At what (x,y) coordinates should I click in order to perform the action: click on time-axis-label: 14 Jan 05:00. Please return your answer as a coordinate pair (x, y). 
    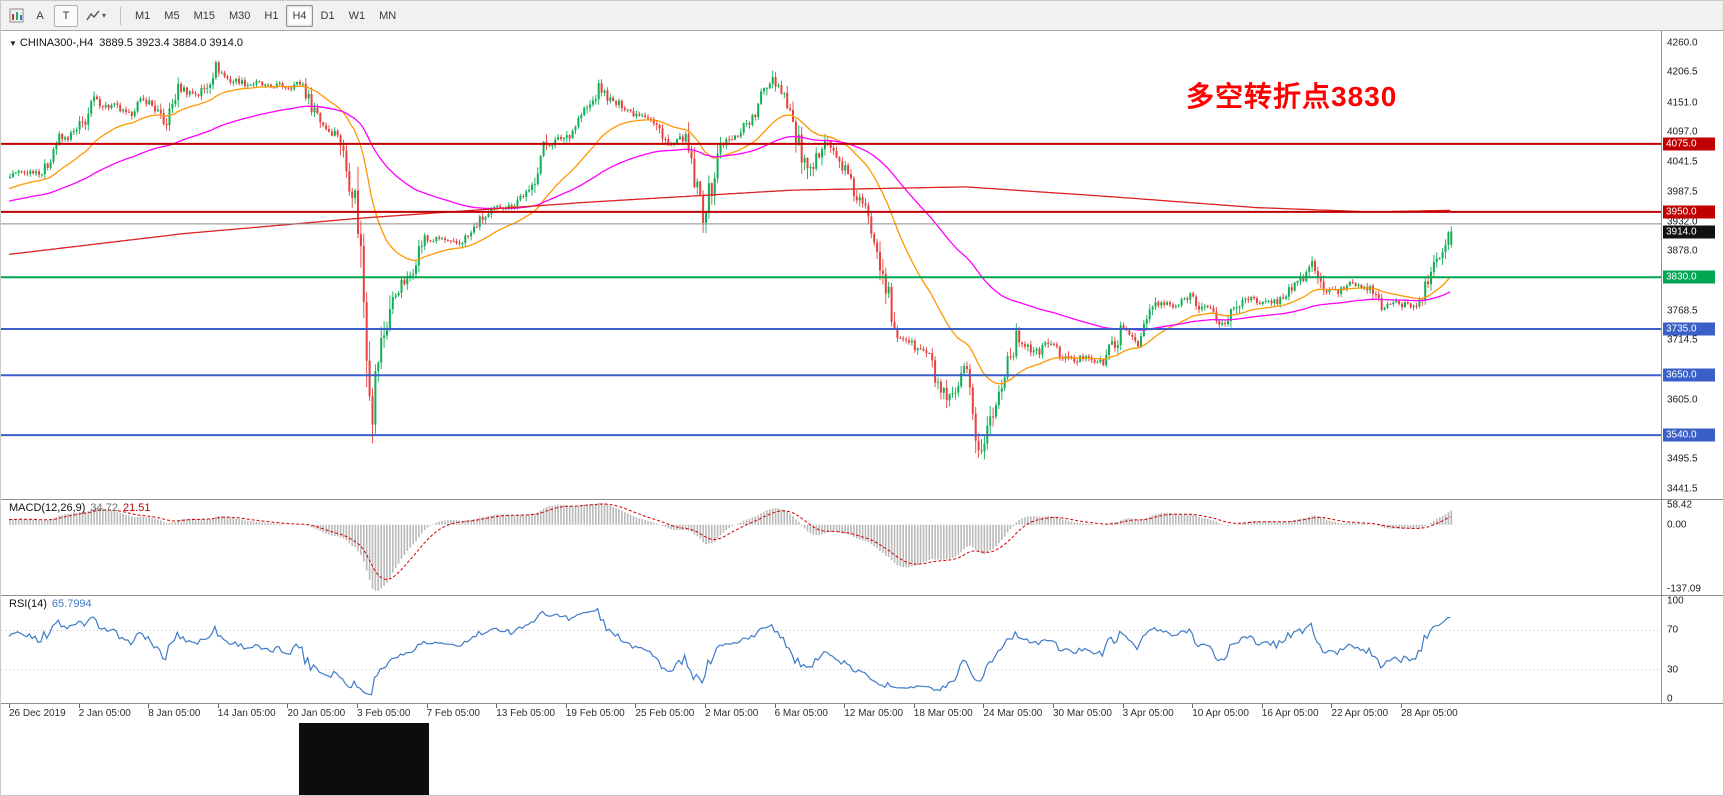
    Looking at the image, I should click on (246, 713).